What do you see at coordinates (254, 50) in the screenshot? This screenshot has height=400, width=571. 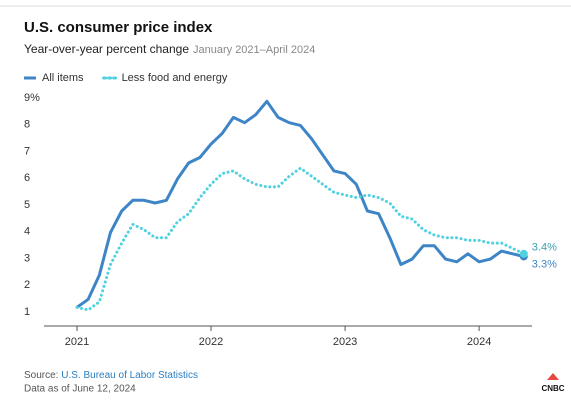 I see `period: January 2021–April 2024` at bounding box center [254, 50].